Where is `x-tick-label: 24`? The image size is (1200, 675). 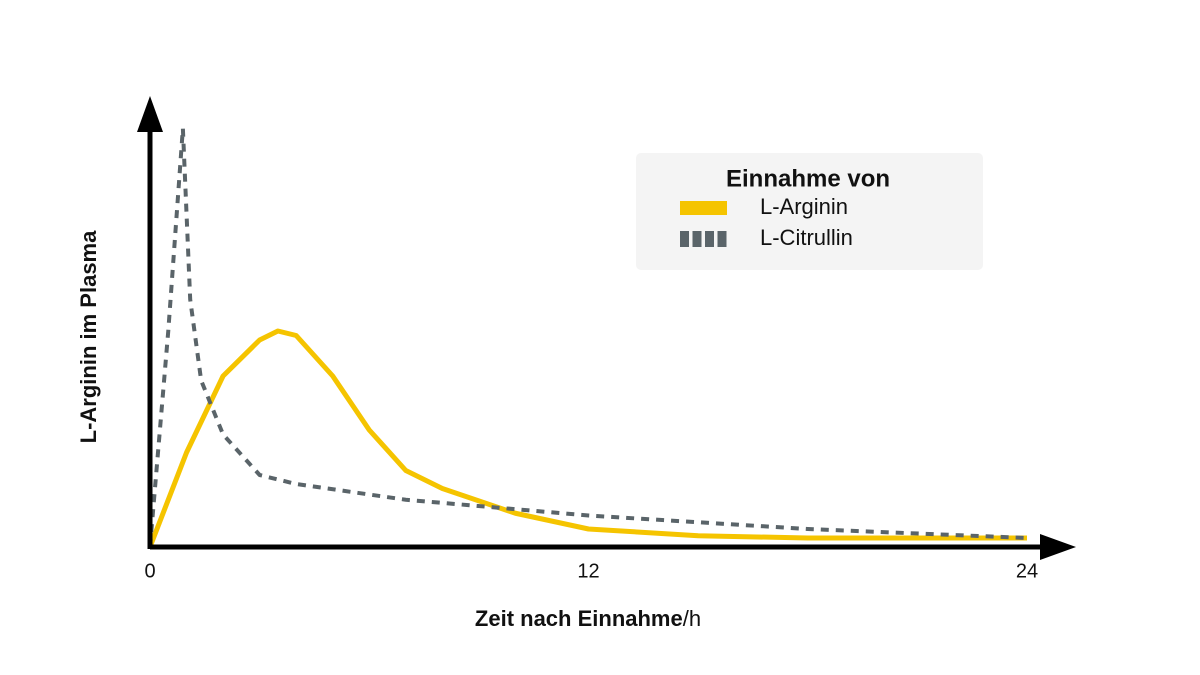 x-tick-label: 24 is located at coordinates (1027, 571).